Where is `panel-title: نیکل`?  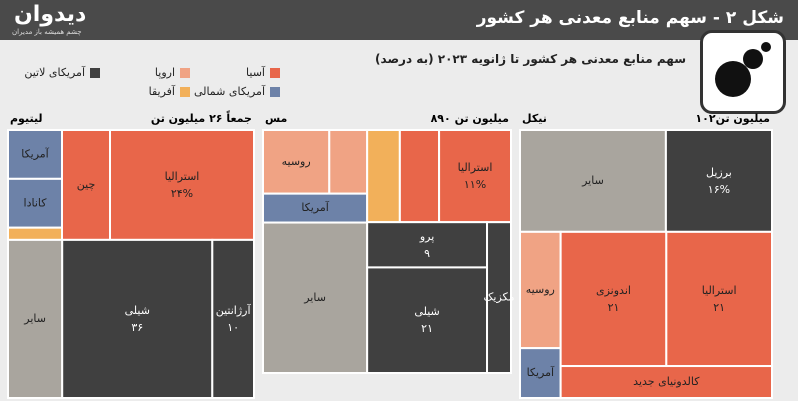
panel-title: نیکل is located at coordinates (534, 118).